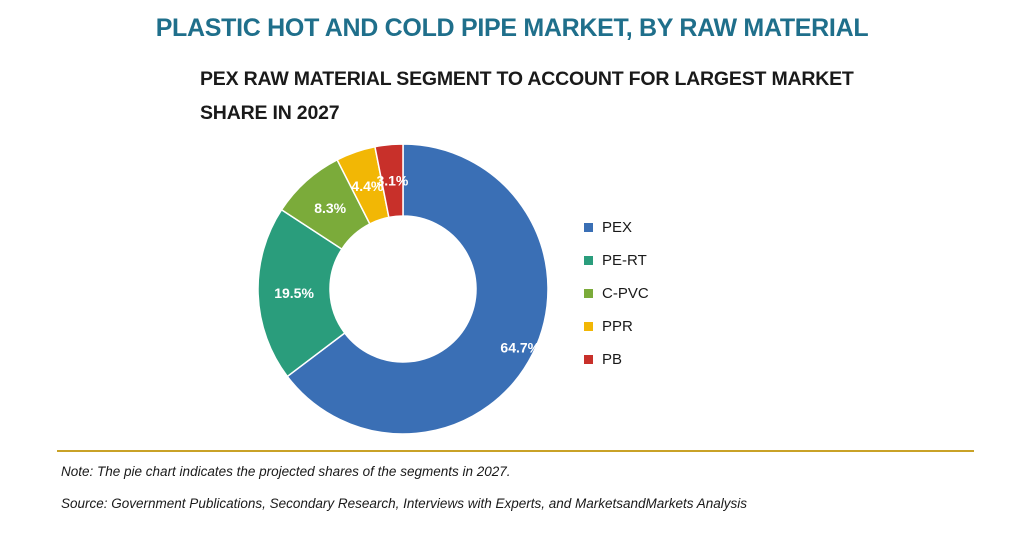 Image resolution: width=1024 pixels, height=536 pixels. I want to click on slice-pe-rt, so click(301, 293).